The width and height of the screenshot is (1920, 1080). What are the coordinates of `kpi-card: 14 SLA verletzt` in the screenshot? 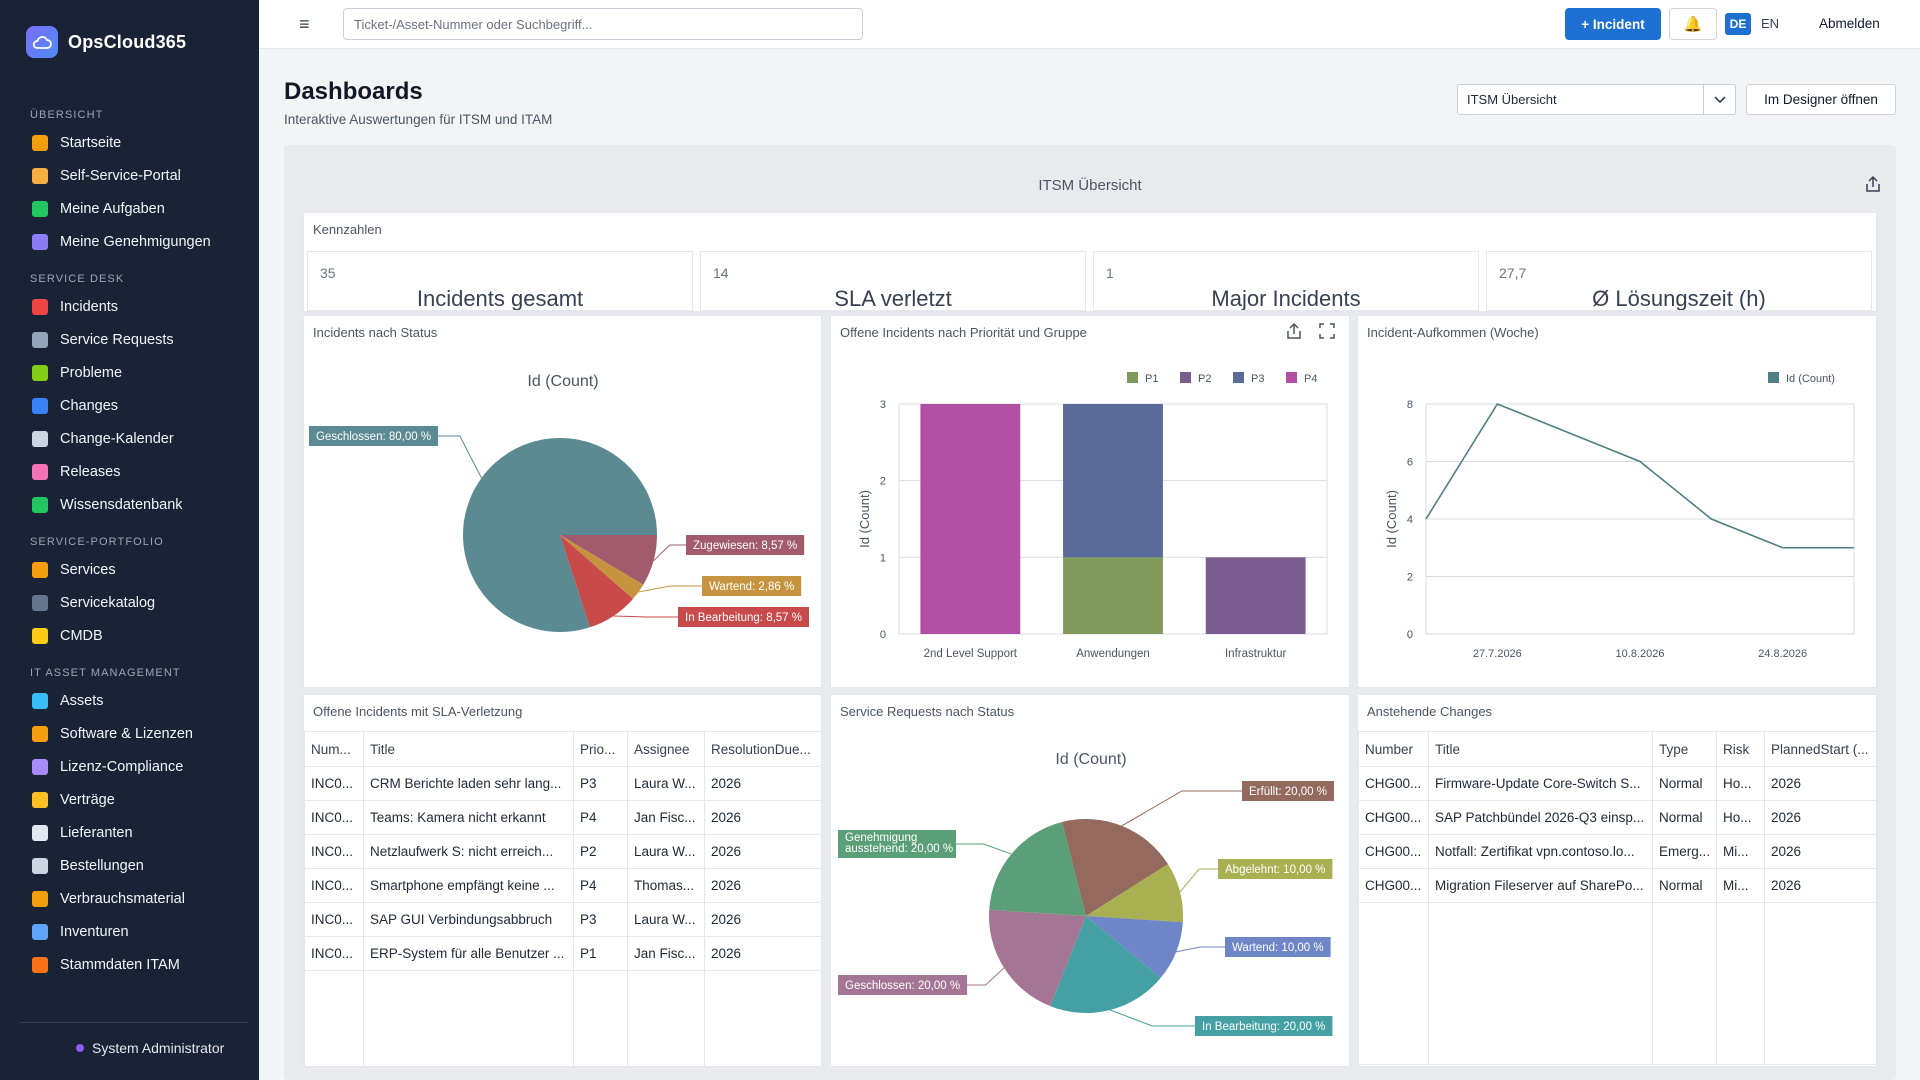 It's located at (893, 281).